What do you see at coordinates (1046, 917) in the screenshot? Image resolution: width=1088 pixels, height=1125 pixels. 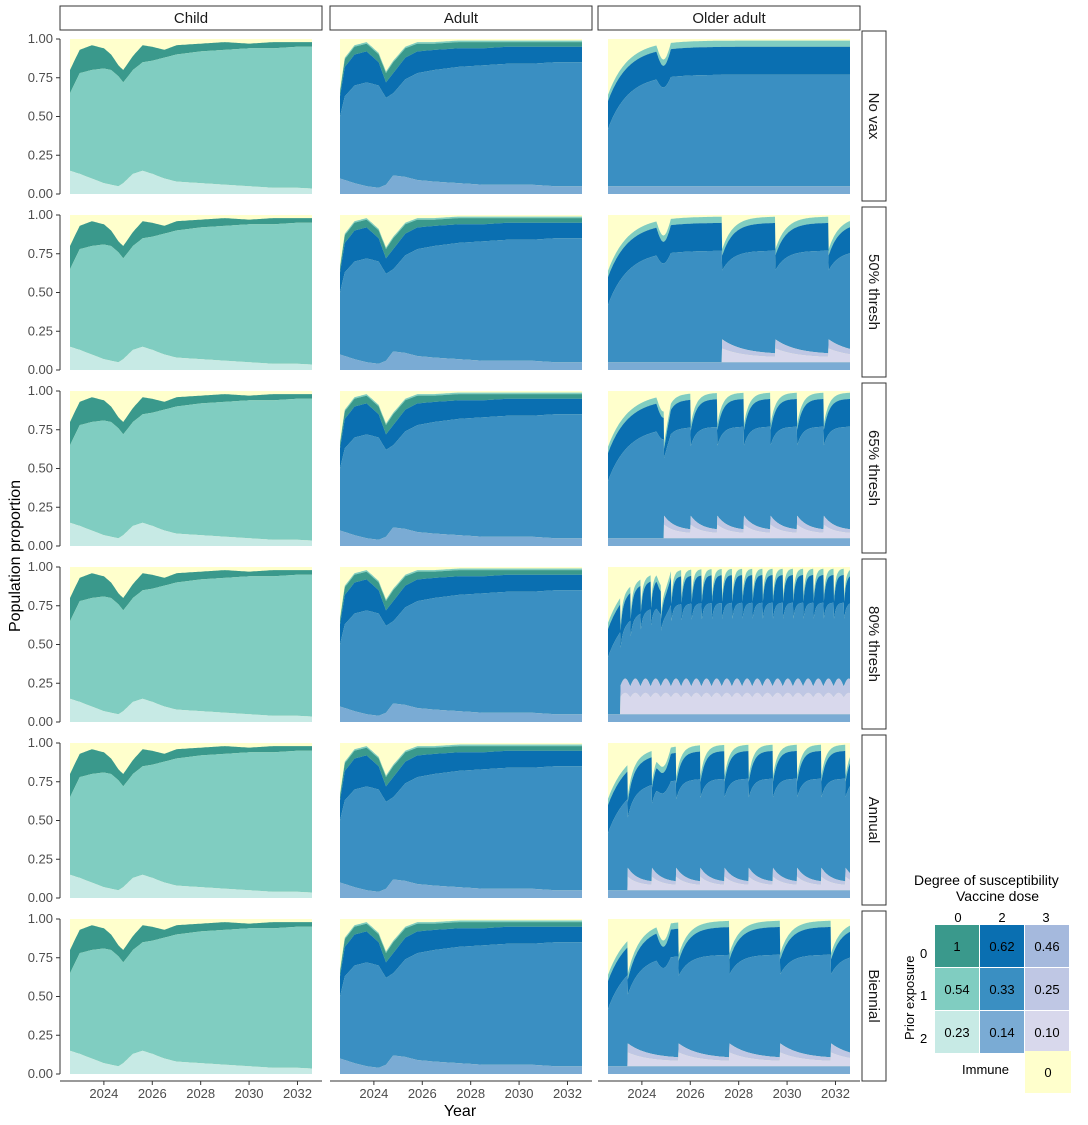 I see `legend-col-label: 3` at bounding box center [1046, 917].